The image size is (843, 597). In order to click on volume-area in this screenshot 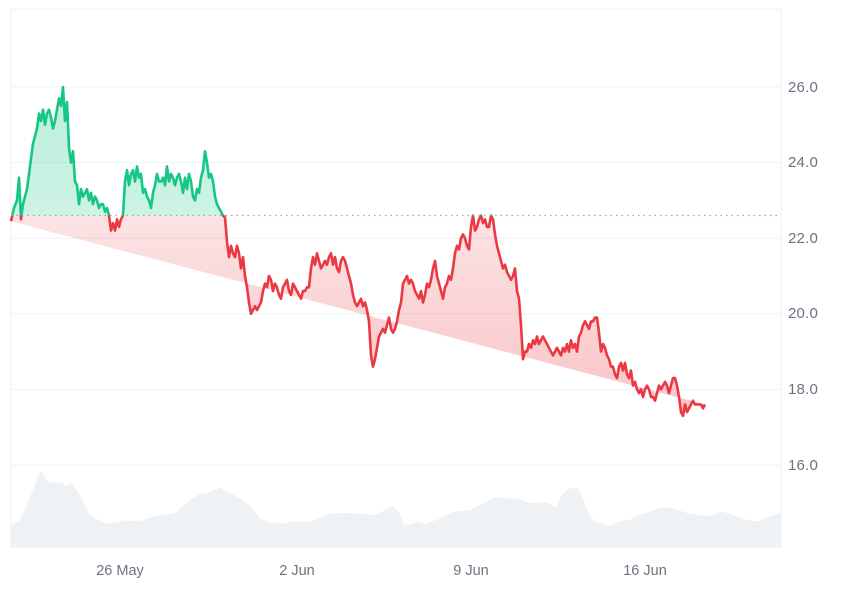, I will do `click(396, 508)`.